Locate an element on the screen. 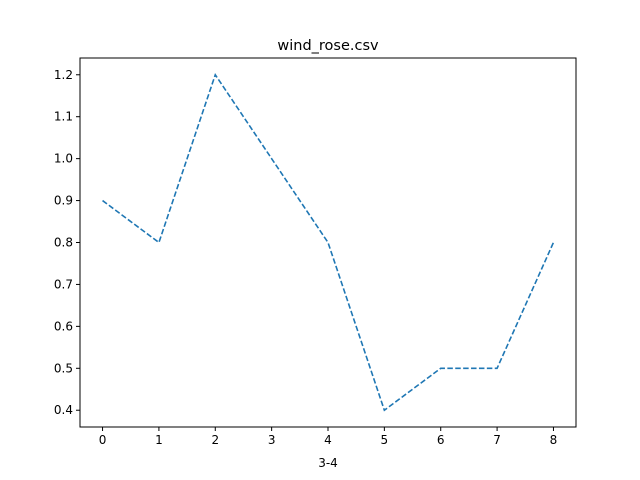  x-tick-label: 3 is located at coordinates (272, 440).